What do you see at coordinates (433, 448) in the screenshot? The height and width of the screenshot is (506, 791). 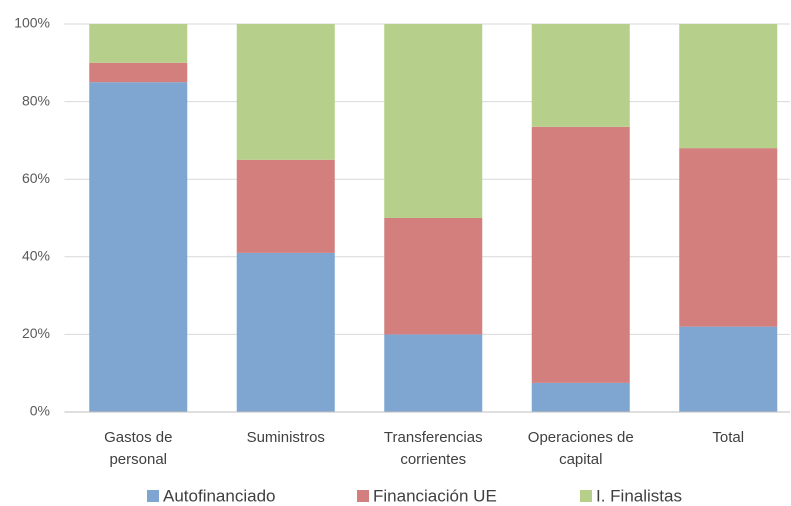 I see `x-tick-label: Transferencias corrientes` at bounding box center [433, 448].